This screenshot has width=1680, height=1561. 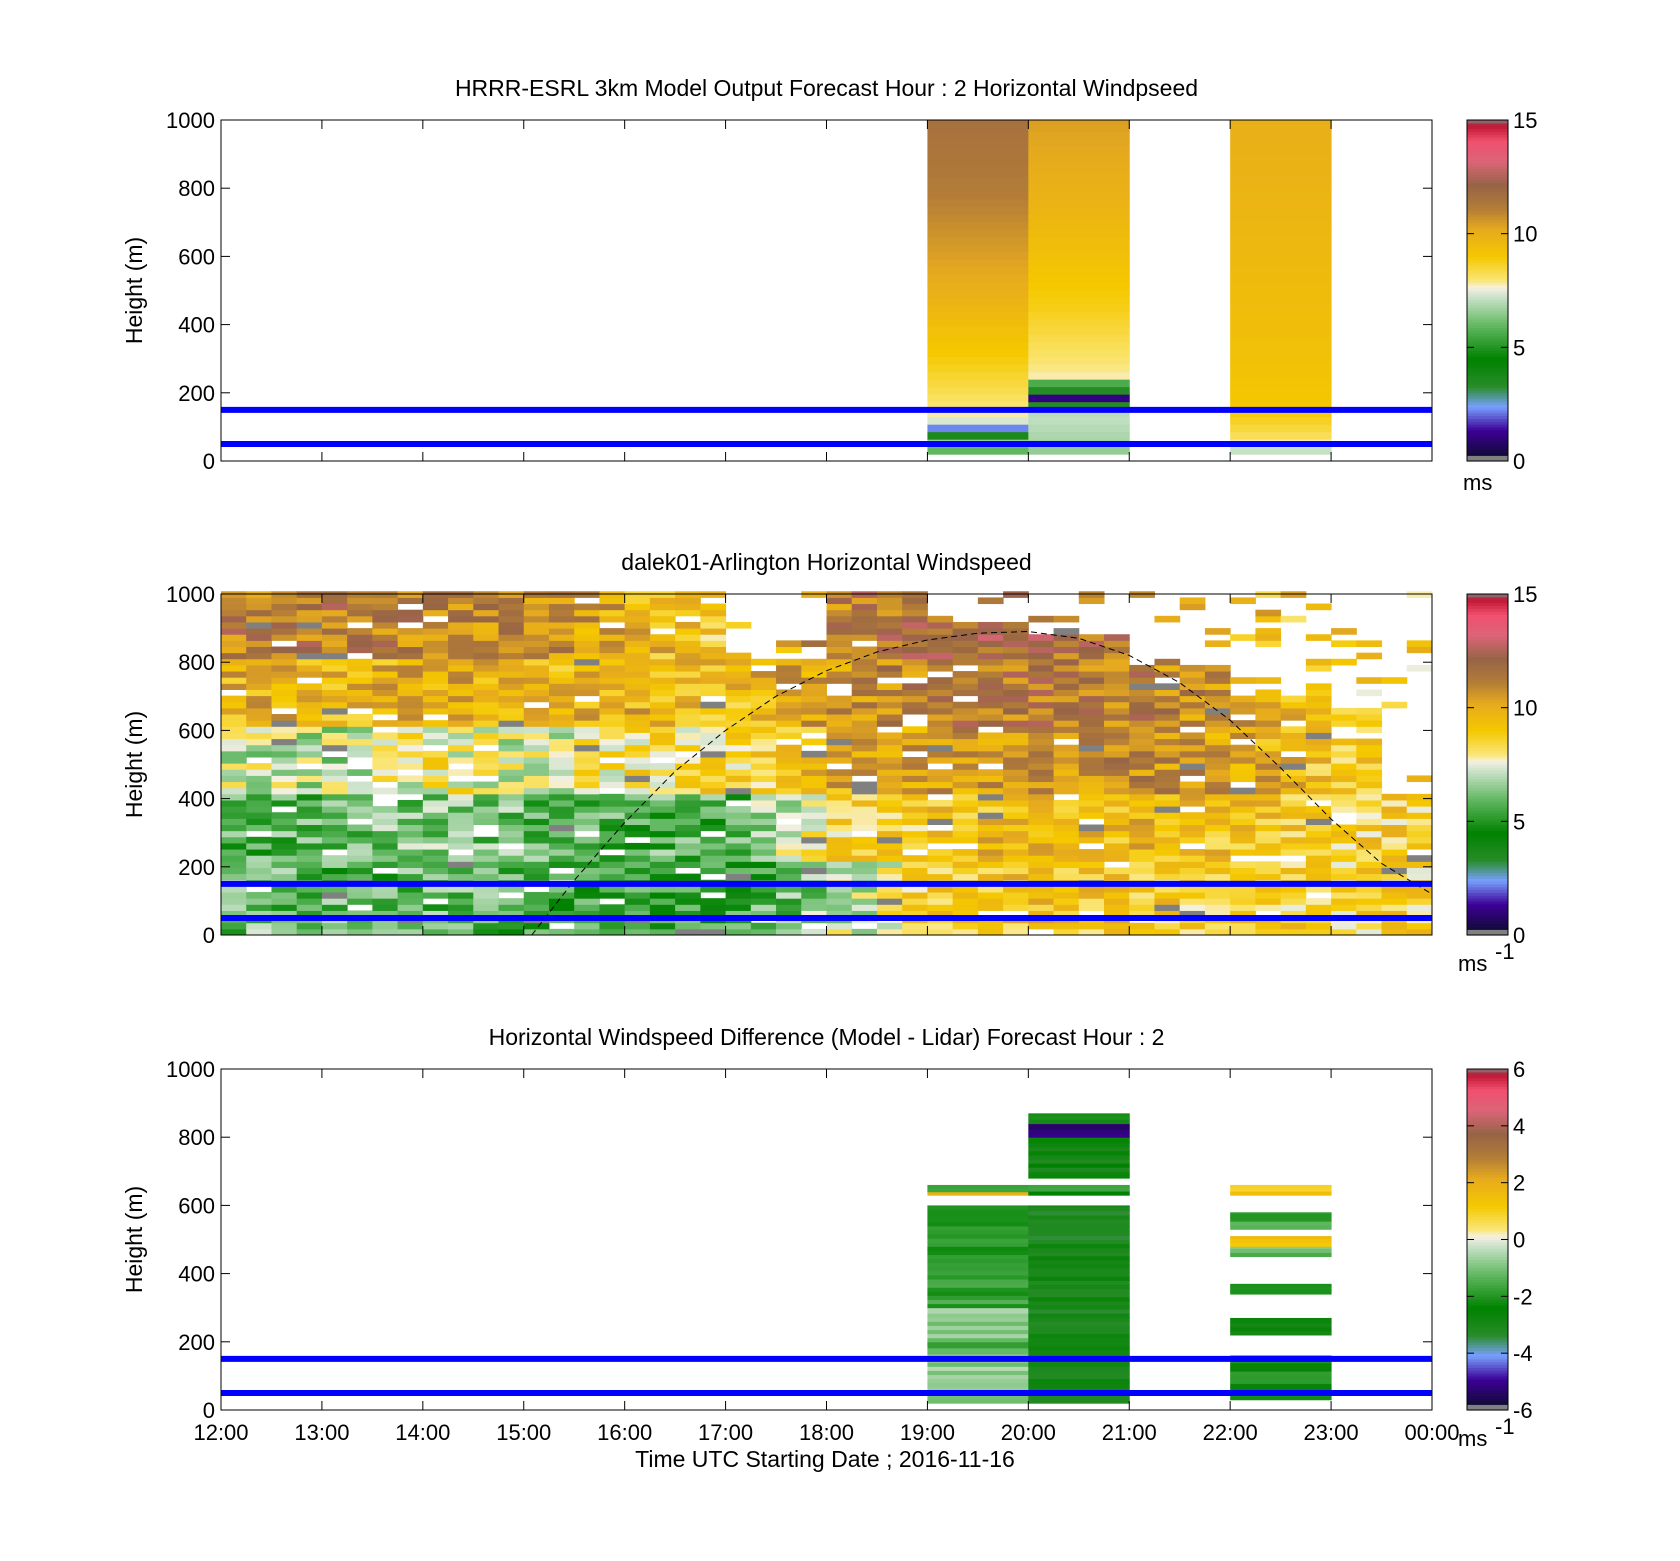 What do you see at coordinates (1519, 1183) in the screenshot?
I see `colorbar-tick-label: 2` at bounding box center [1519, 1183].